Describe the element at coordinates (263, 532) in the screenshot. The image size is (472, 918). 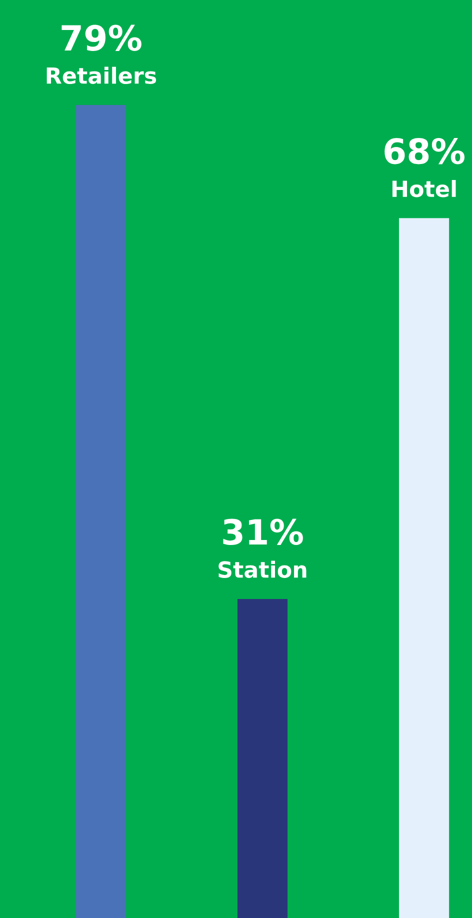
I see `data-label: 31%` at that location.